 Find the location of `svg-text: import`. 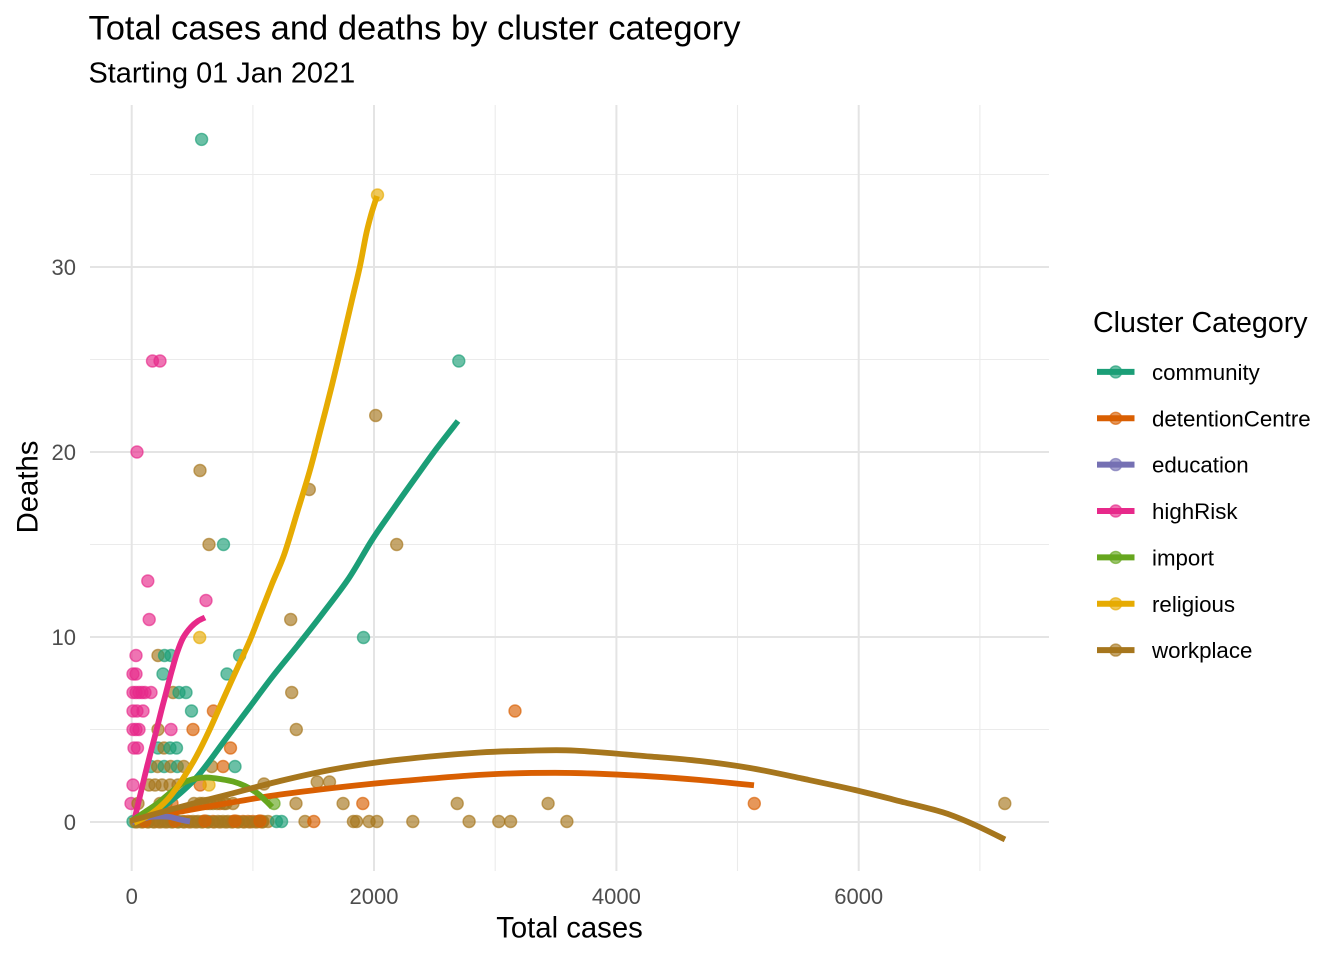

svg-text: import is located at coordinates (1183, 557).